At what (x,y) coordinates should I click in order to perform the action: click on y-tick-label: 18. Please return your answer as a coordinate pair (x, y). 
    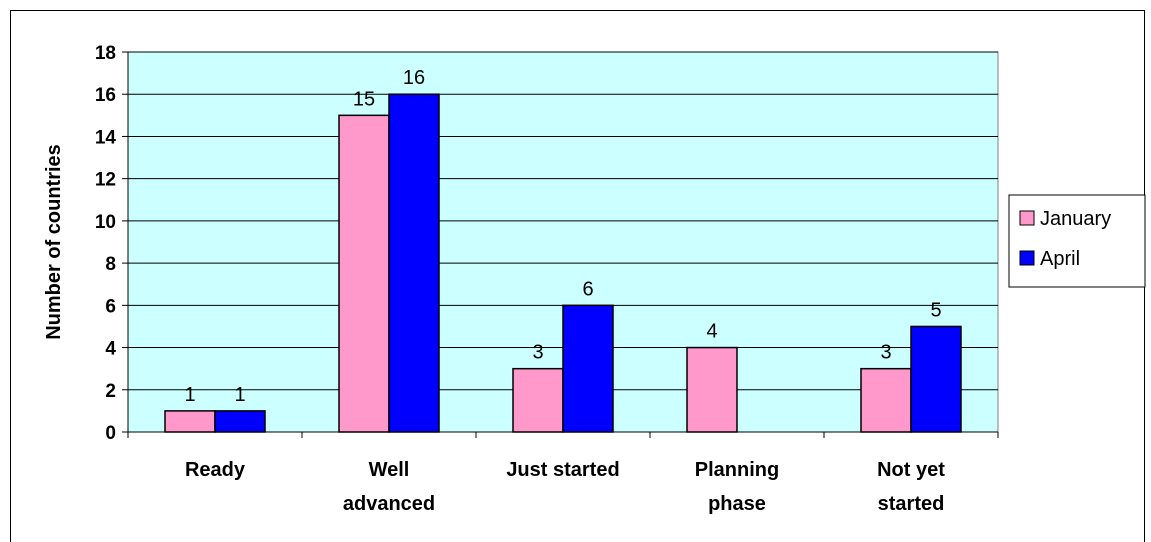
    Looking at the image, I should click on (105, 53).